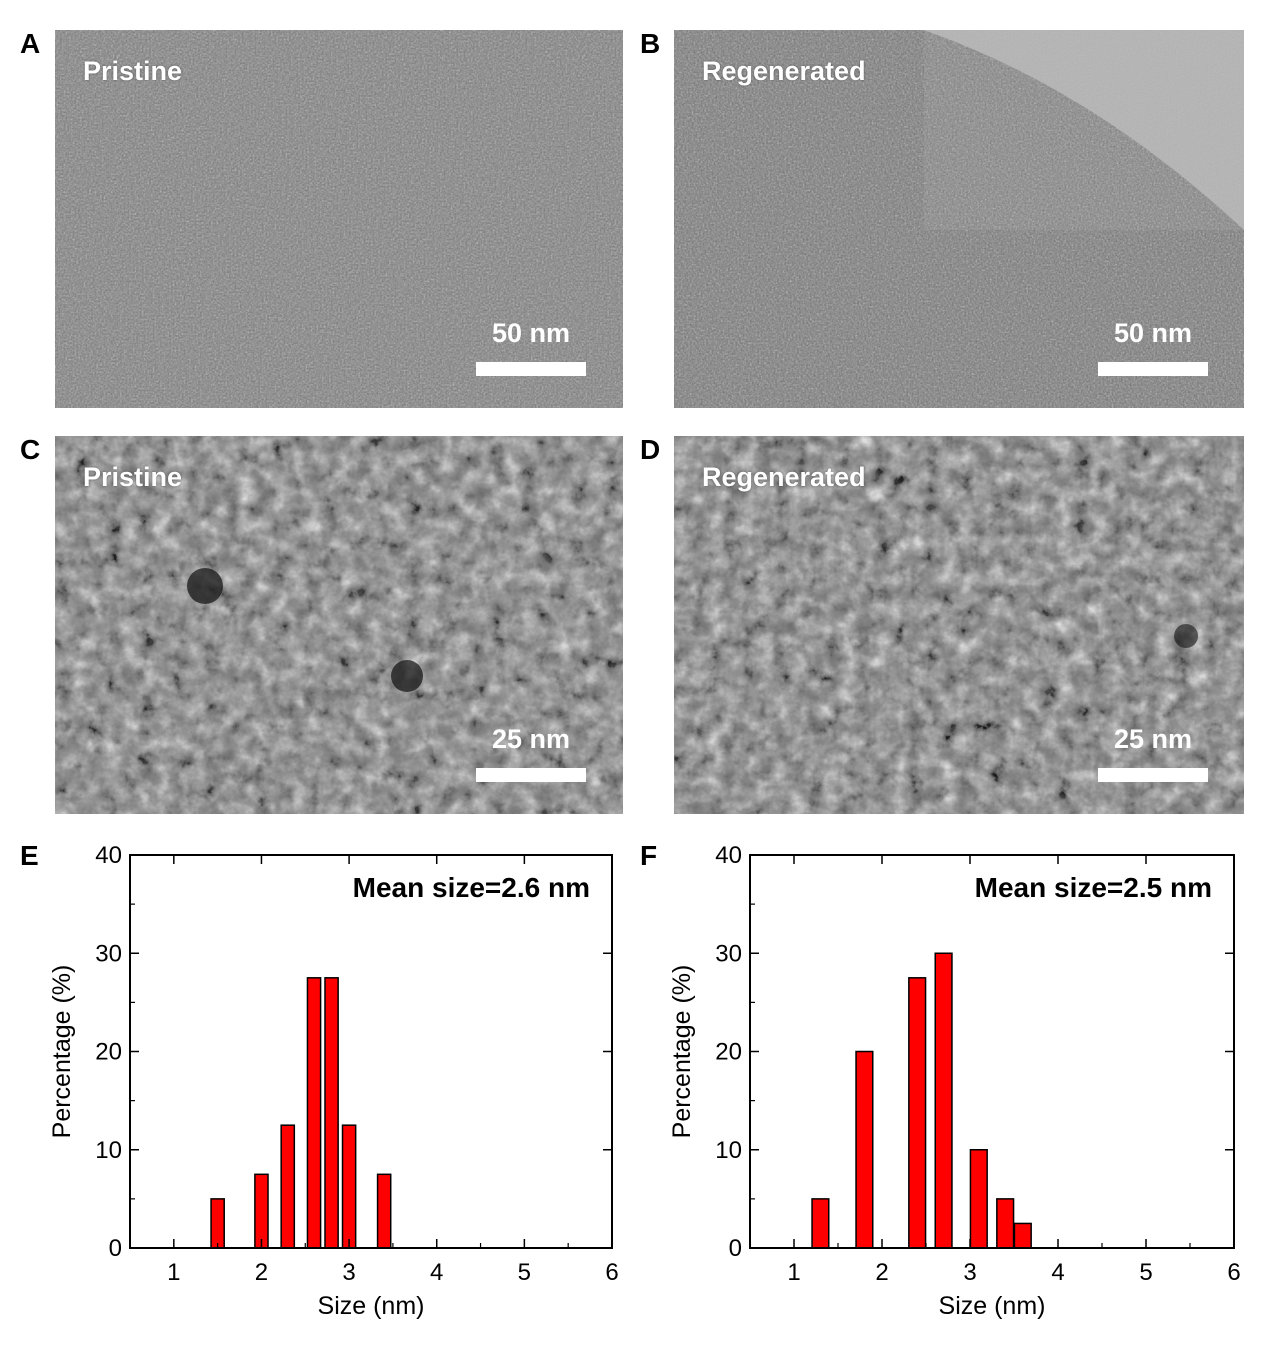  What do you see at coordinates (30, 43) in the screenshot?
I see `panel-letter-a: A` at bounding box center [30, 43].